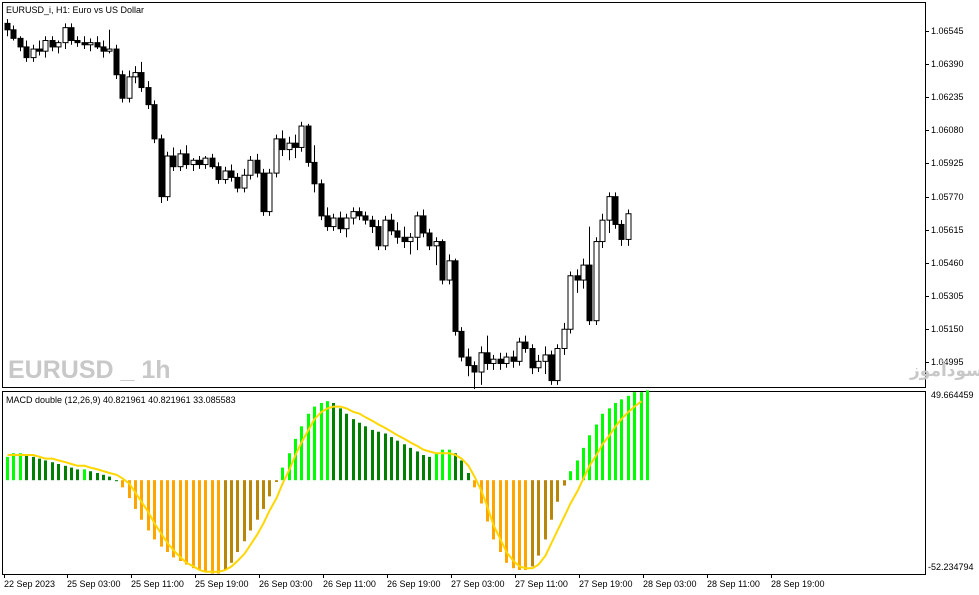 Image resolution: width=979 pixels, height=595 pixels. Describe the element at coordinates (947, 230) in the screenshot. I see `price-tick-label: 1.05615` at that location.